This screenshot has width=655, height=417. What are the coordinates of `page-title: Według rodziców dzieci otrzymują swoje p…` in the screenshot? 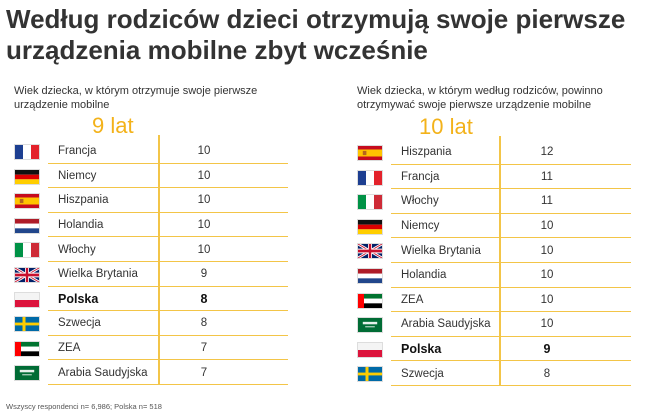 It's located at (326, 35).